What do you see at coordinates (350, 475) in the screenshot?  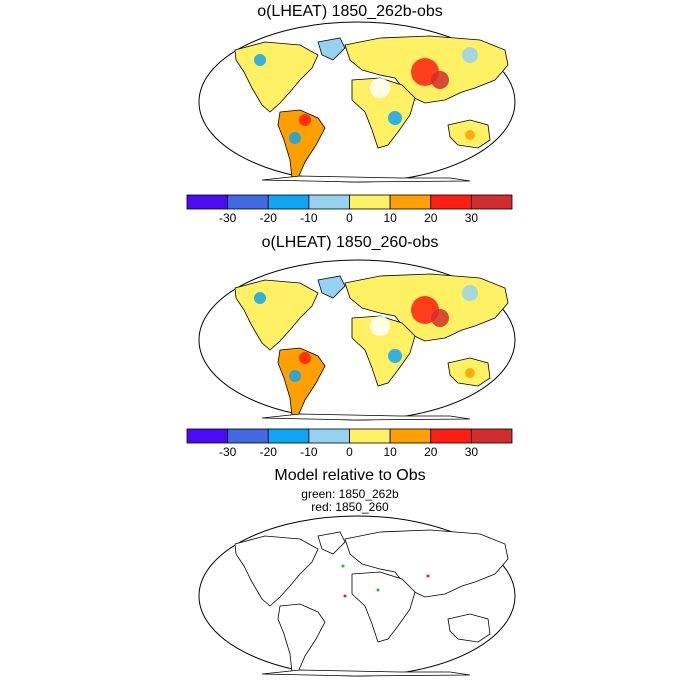 I see `comparison-title: Model relative to Obs` at bounding box center [350, 475].